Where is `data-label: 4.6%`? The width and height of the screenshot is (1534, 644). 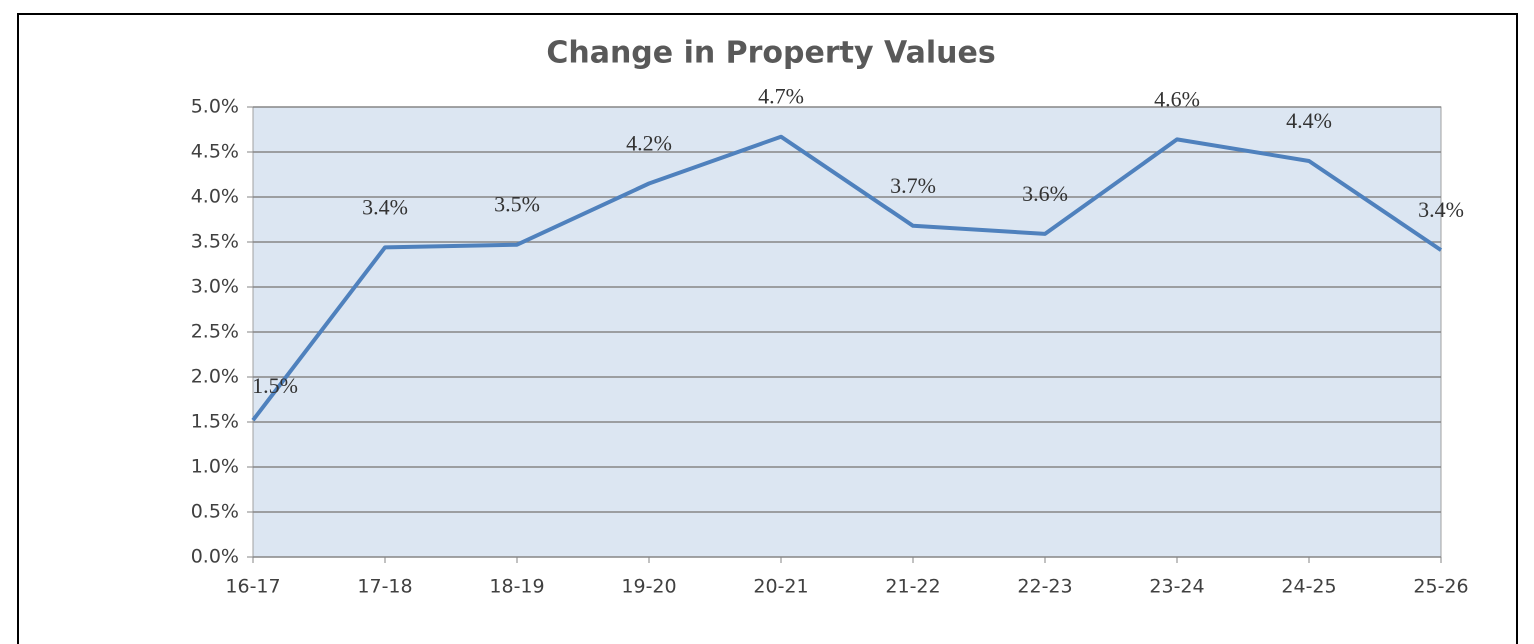 data-label: 4.6% is located at coordinates (1177, 98).